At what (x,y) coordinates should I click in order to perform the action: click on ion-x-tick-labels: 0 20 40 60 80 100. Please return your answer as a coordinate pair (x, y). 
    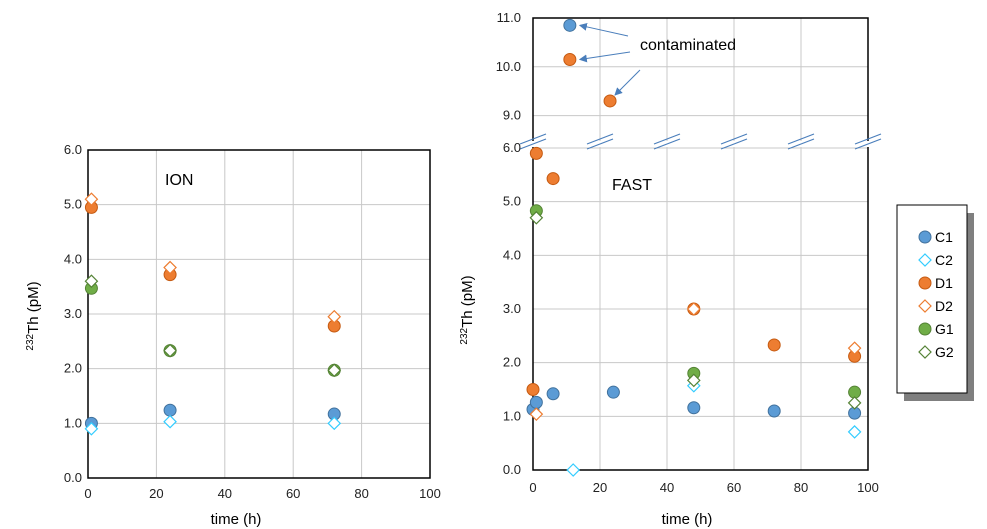
    Looking at the image, I should click on (262, 493).